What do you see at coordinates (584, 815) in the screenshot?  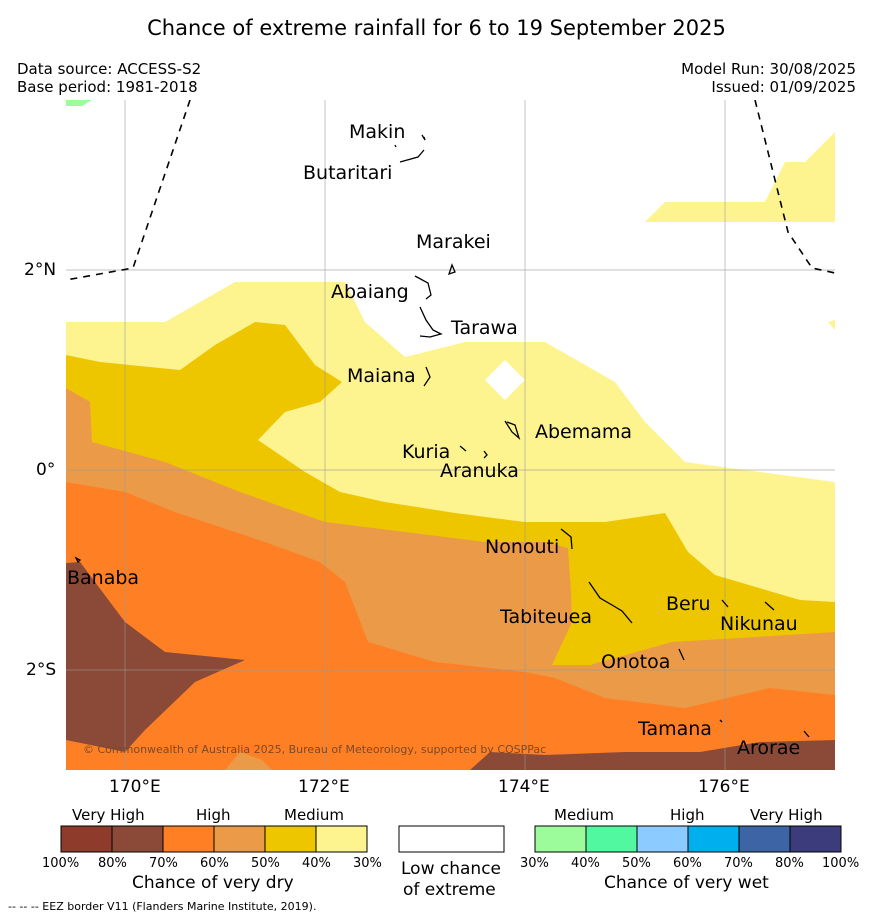 I see `wet-group-medium: Medium` at bounding box center [584, 815].